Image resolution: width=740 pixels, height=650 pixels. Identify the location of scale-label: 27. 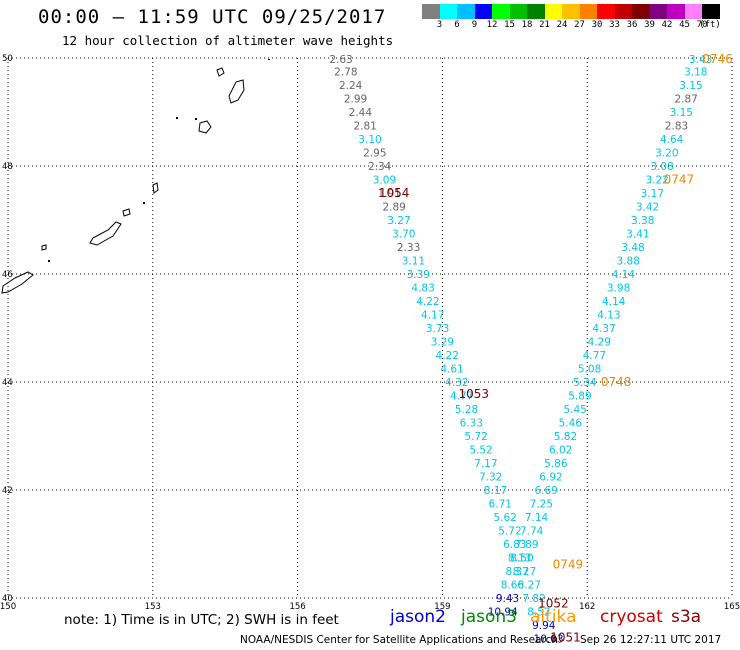
(579, 25).